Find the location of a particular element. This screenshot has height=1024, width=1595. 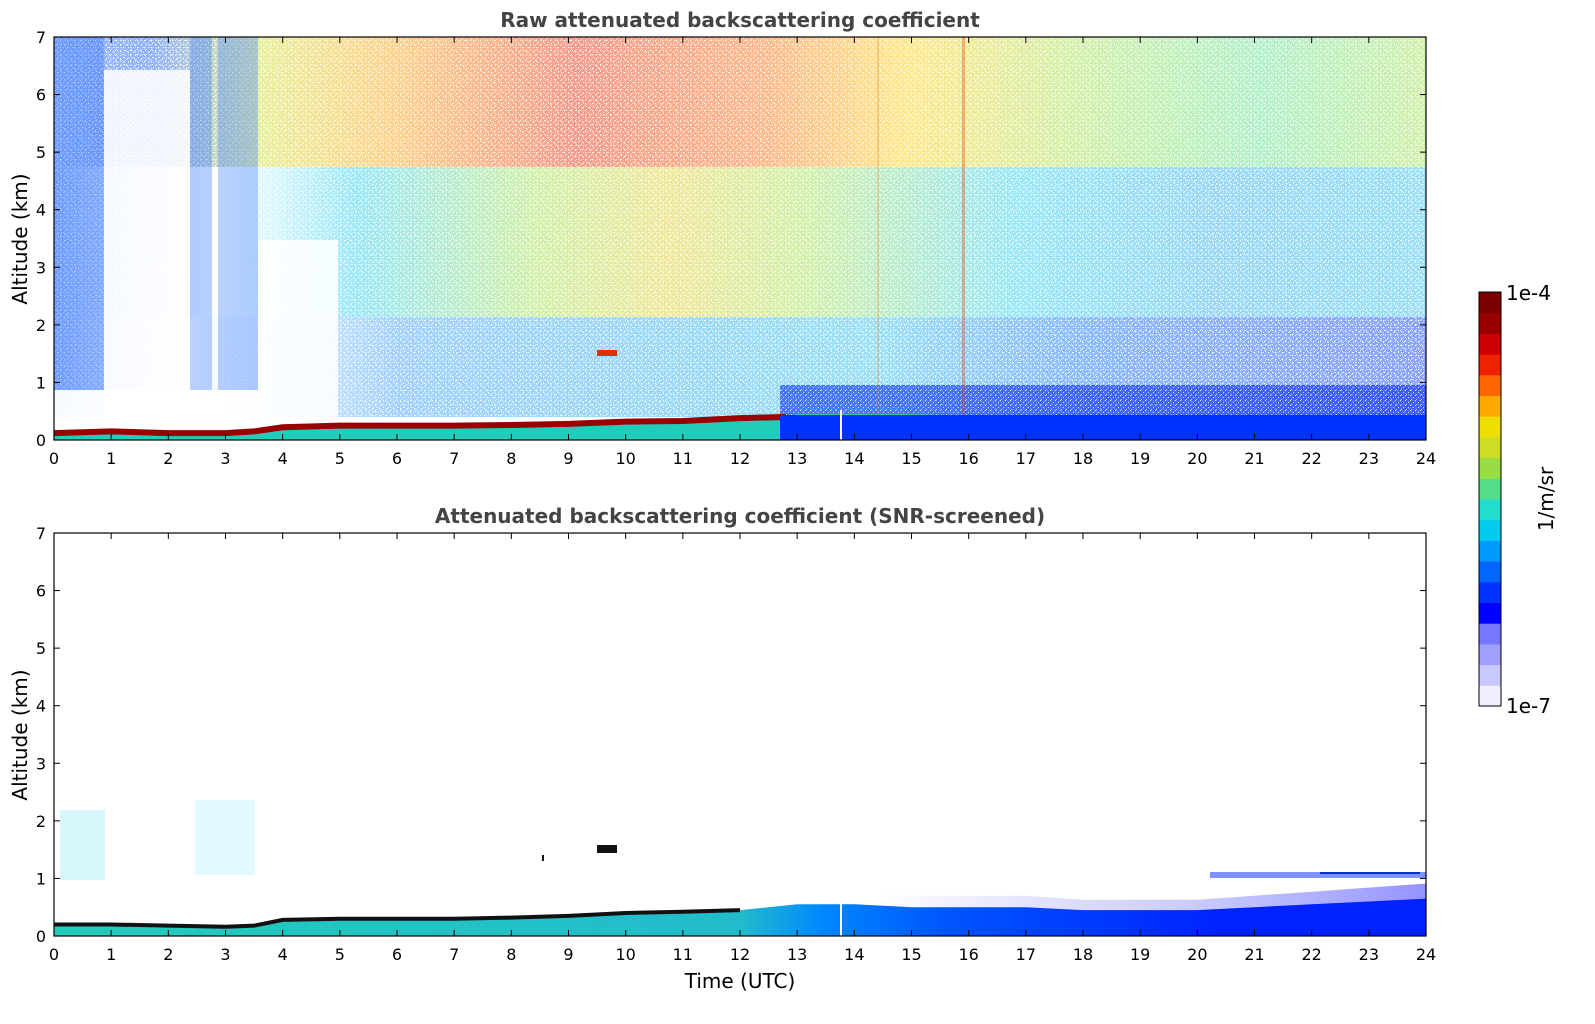

x-tick-label: 7 is located at coordinates (454, 954).